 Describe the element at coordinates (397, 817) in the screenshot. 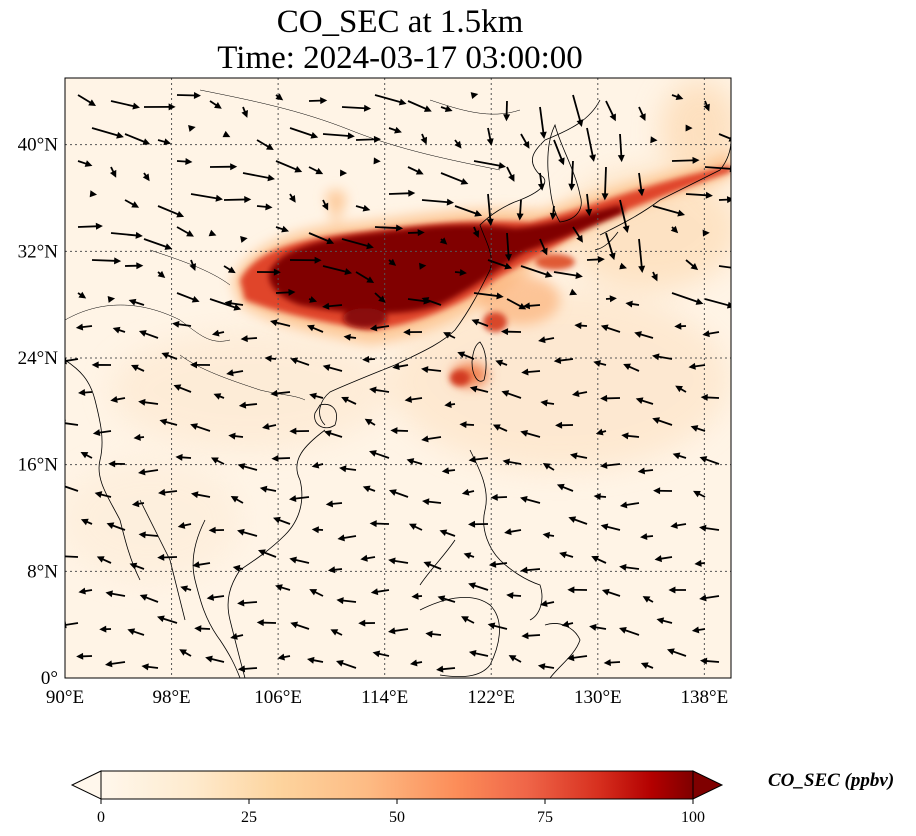

I see `colorbar-tick-label: 50` at that location.